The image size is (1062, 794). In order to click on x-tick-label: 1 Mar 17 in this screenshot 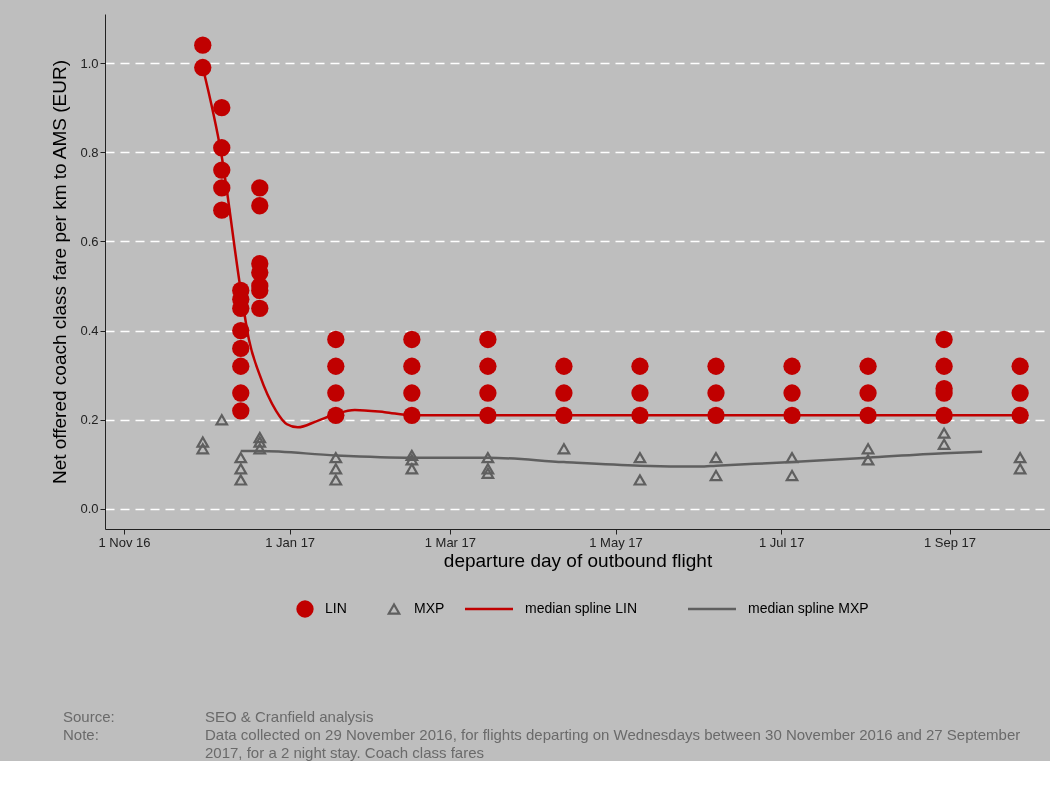, I will do `click(450, 542)`.